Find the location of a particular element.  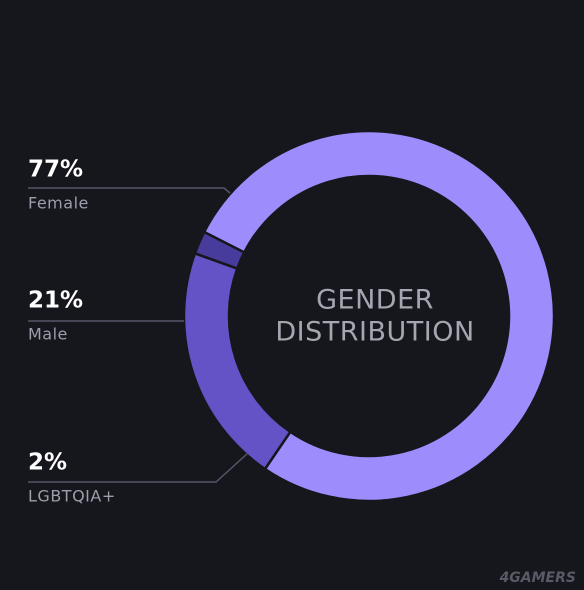

watermark: 4GAMERS is located at coordinates (537, 578).